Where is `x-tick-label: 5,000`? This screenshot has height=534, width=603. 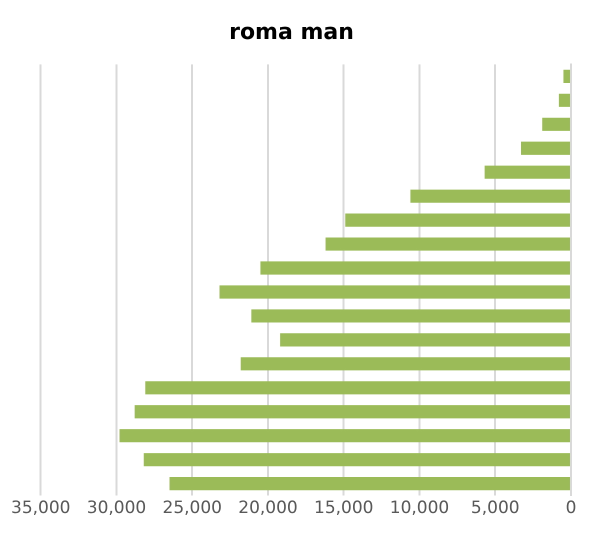
x-tick-label: 5,000 is located at coordinates (495, 508).